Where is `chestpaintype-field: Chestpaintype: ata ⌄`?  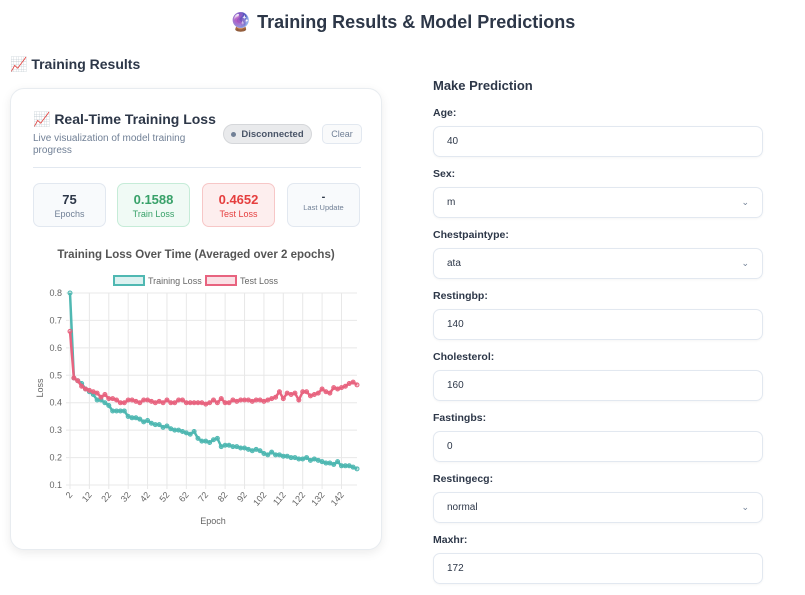 chestpaintype-field: Chestpaintype: ata ⌄ is located at coordinates (598, 259).